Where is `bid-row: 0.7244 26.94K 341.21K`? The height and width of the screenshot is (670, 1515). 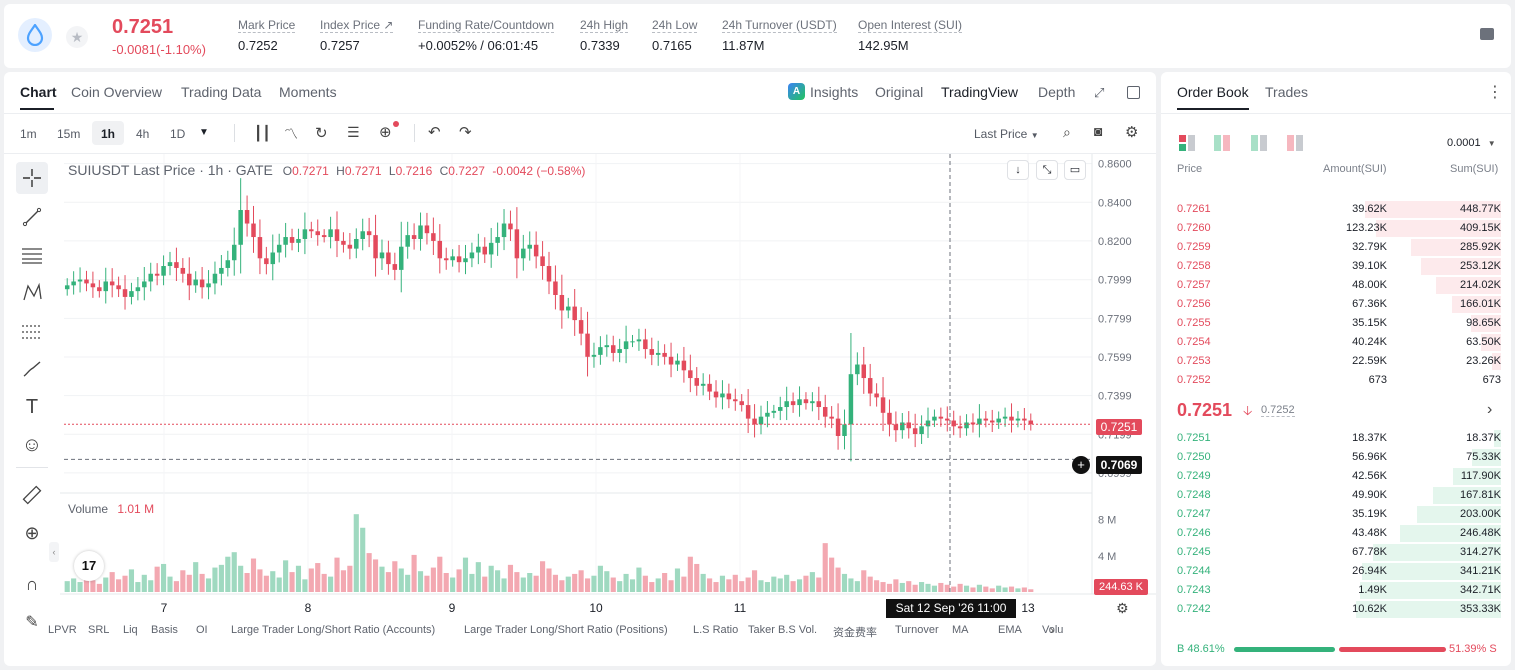 bid-row: 0.7244 26.94K 341.21K is located at coordinates (1336, 571).